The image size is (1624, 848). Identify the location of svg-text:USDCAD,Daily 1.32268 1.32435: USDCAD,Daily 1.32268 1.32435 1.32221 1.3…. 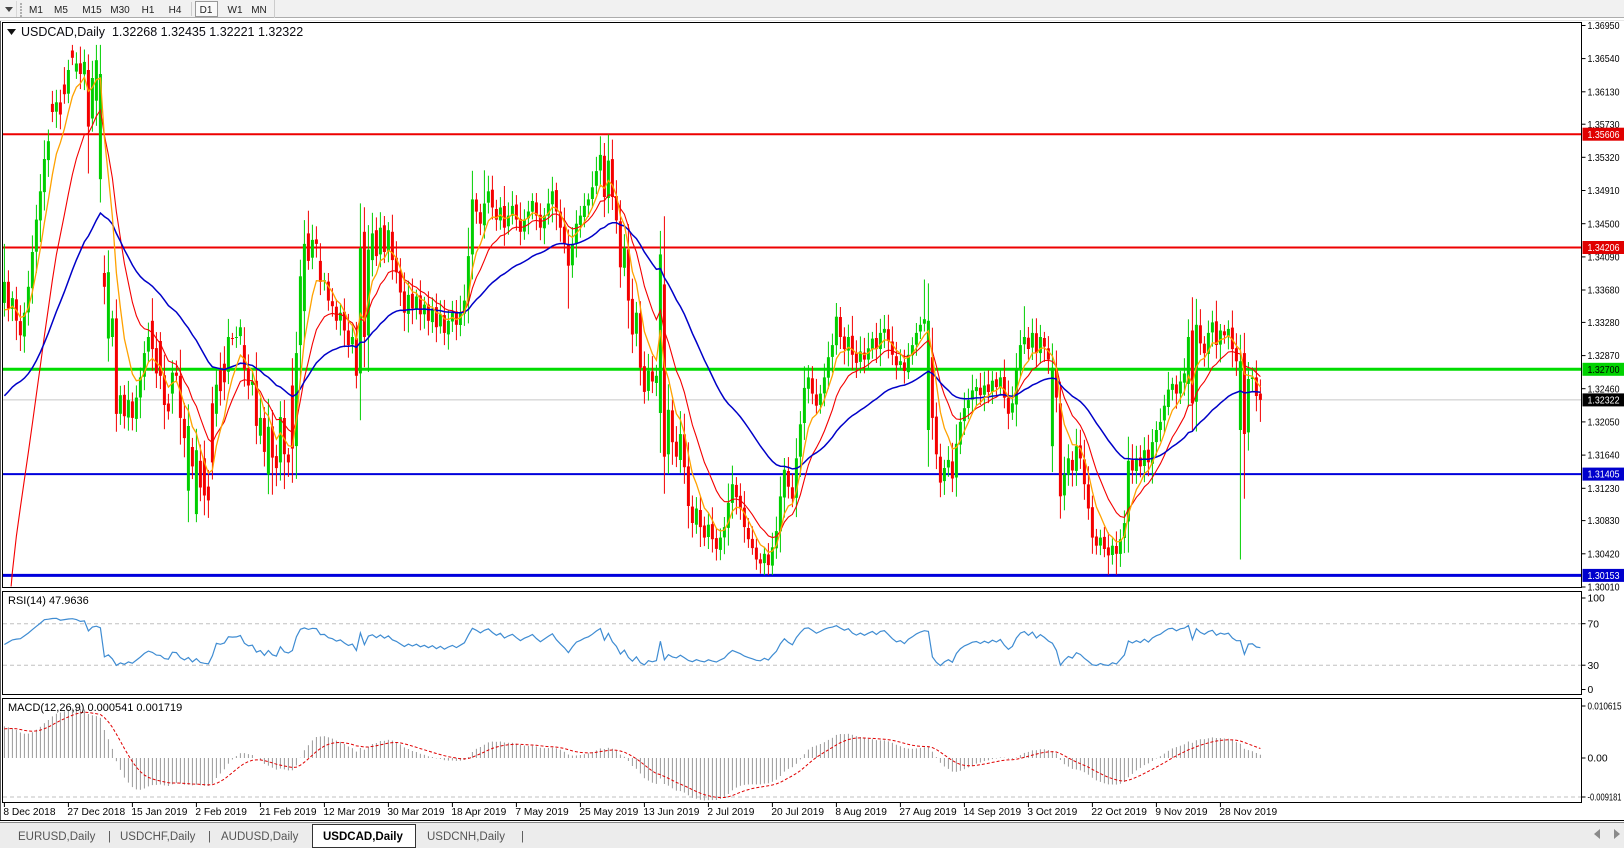
(162, 32).